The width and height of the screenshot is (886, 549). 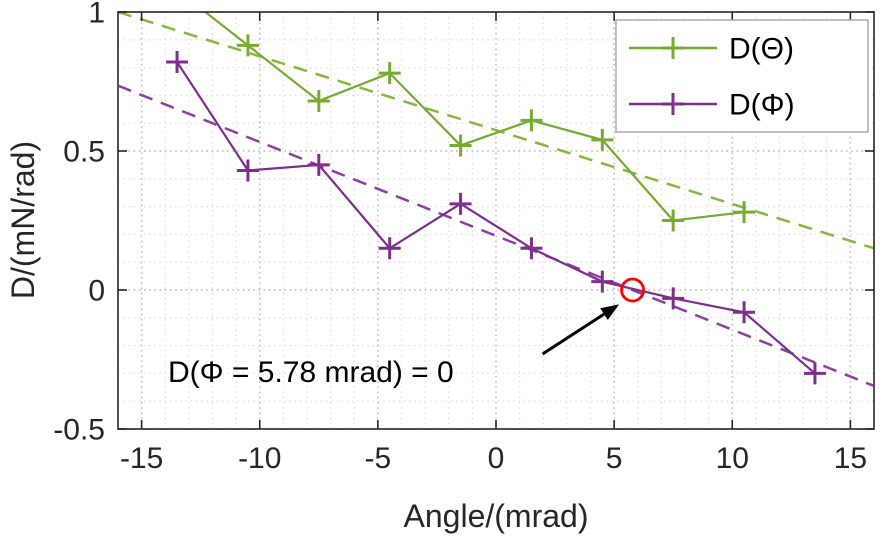 I want to click on x-tick-label: -15, so click(x=141, y=458).